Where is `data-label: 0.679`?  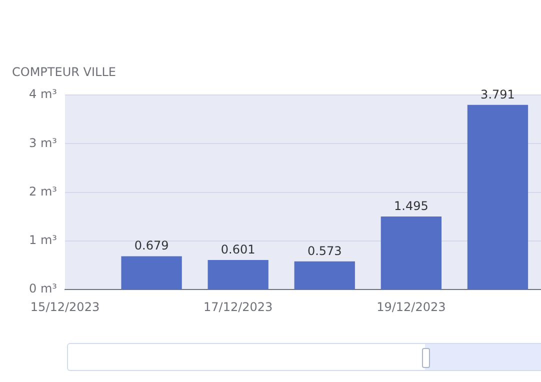 data-label: 0.679 is located at coordinates (151, 245).